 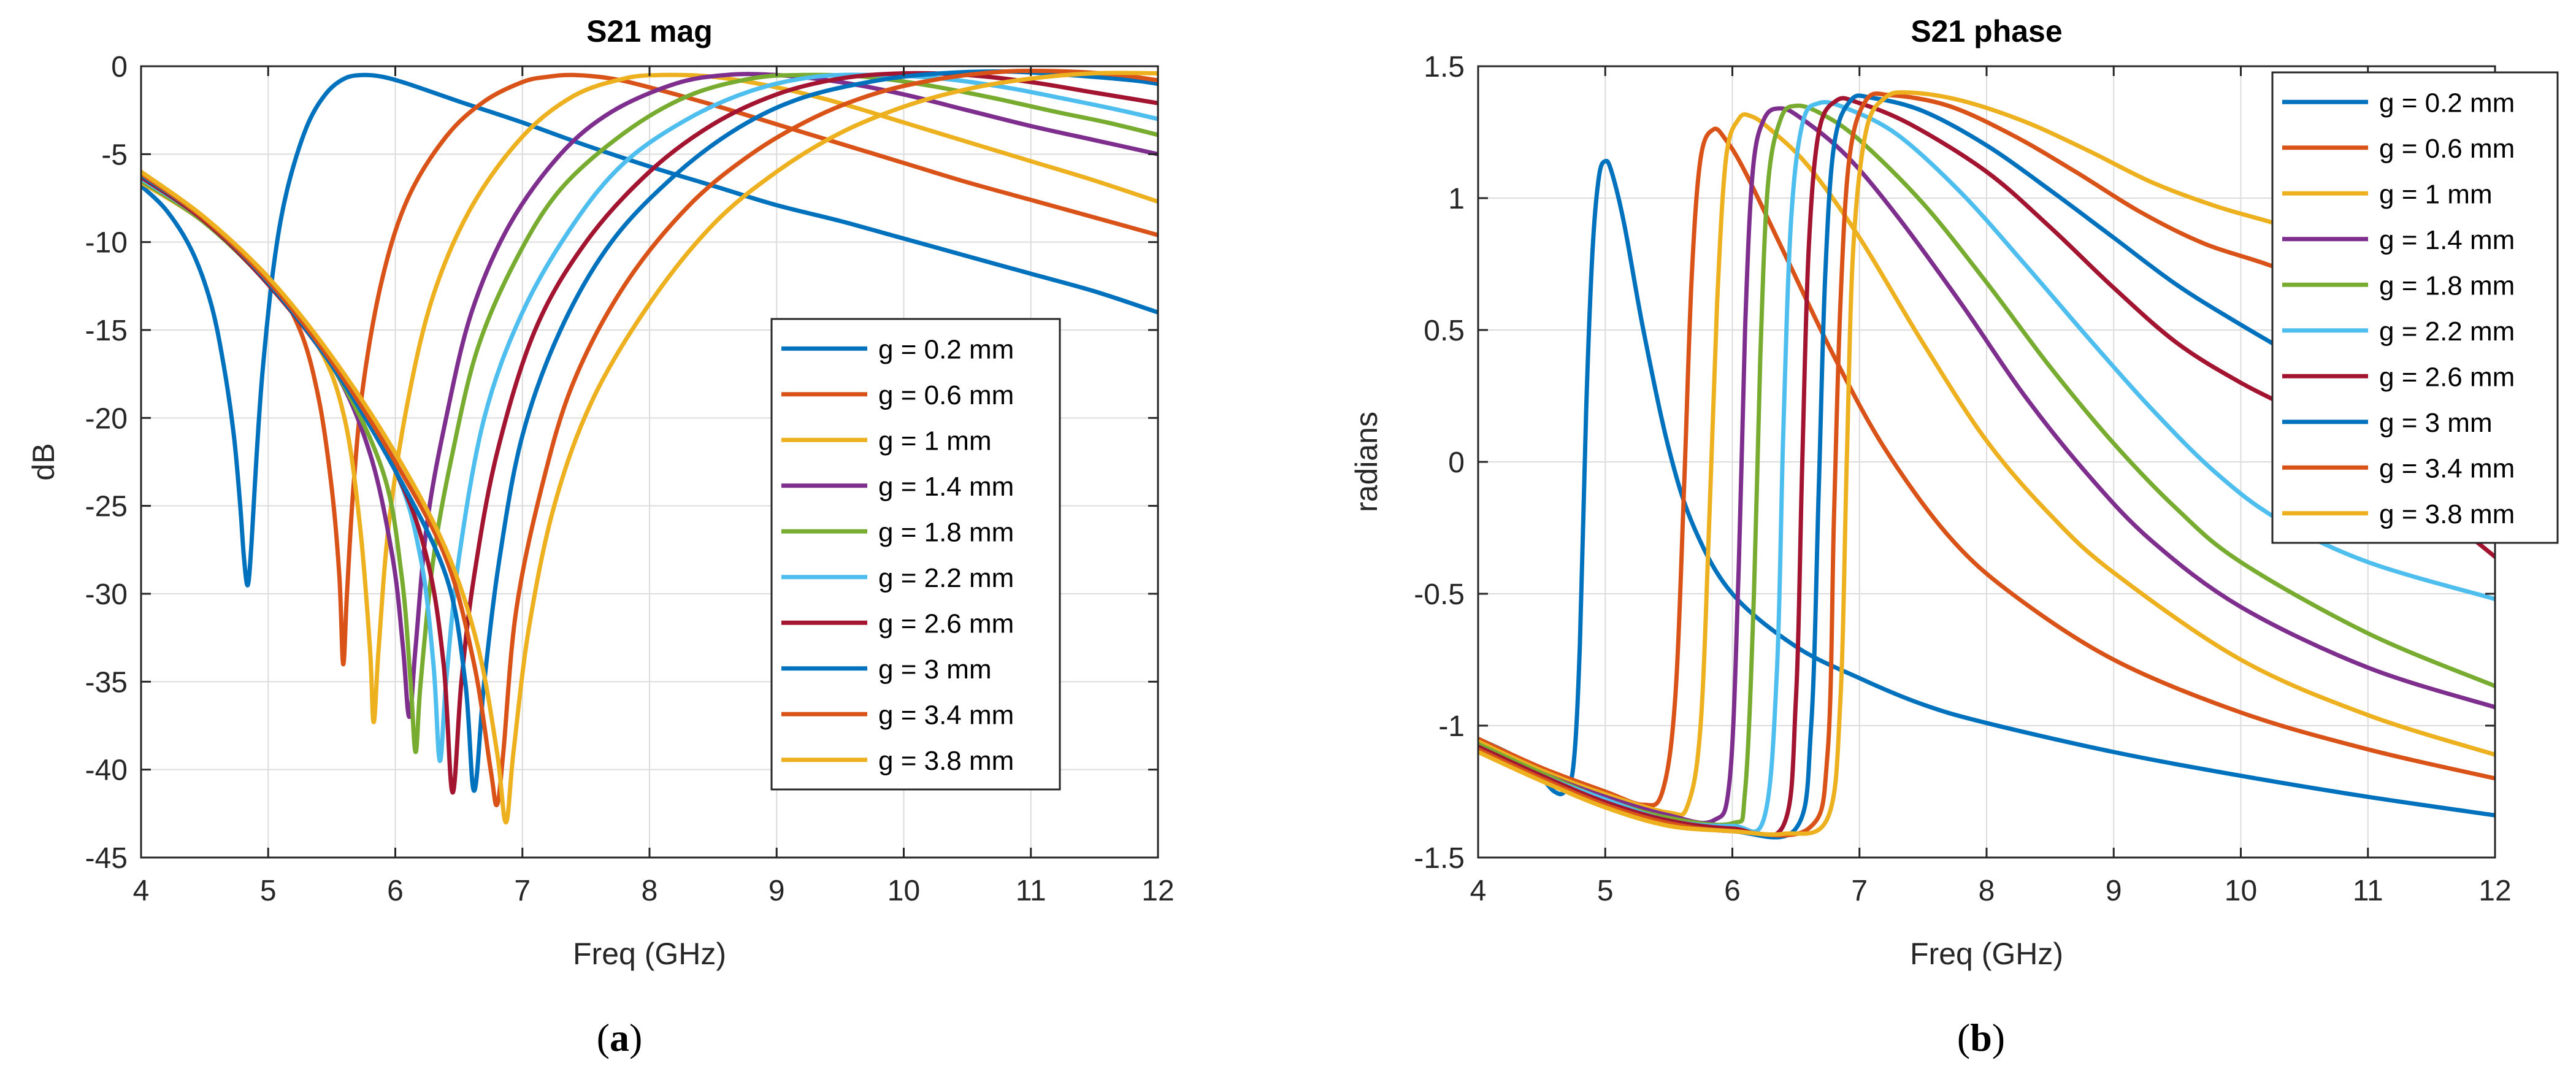 I want to click on caption-b: (b), so click(x=1981, y=1038).